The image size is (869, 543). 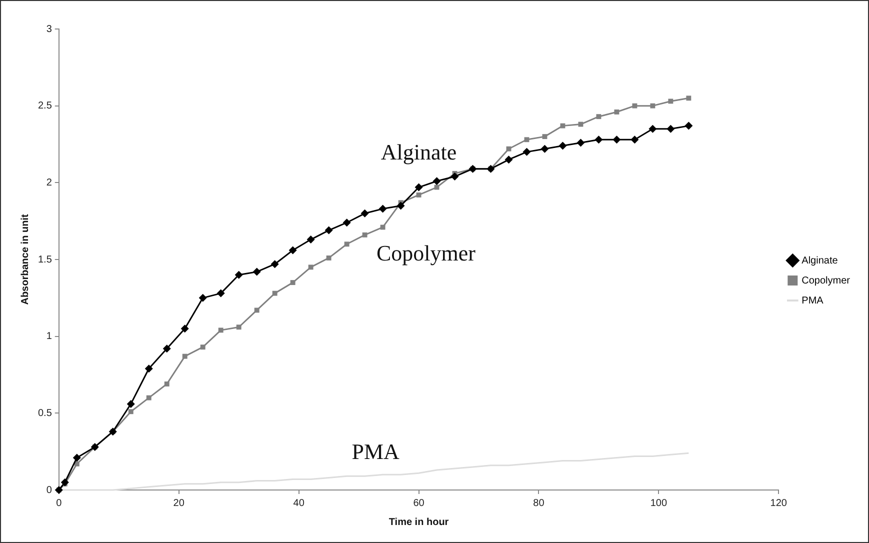 I want to click on y-tick-label: 0.5, so click(x=45, y=413).